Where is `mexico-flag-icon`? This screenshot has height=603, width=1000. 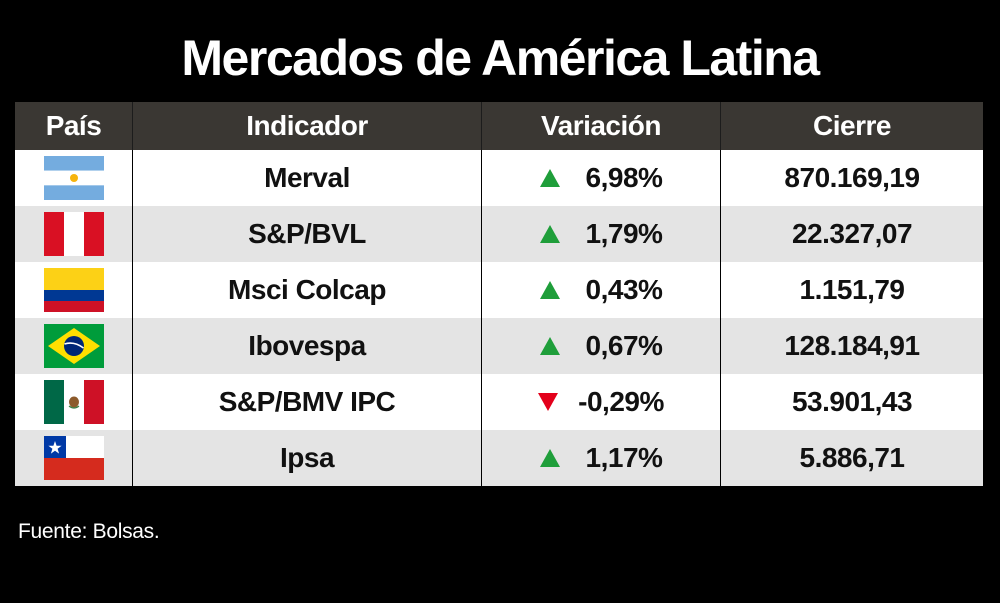 mexico-flag-icon is located at coordinates (73, 402).